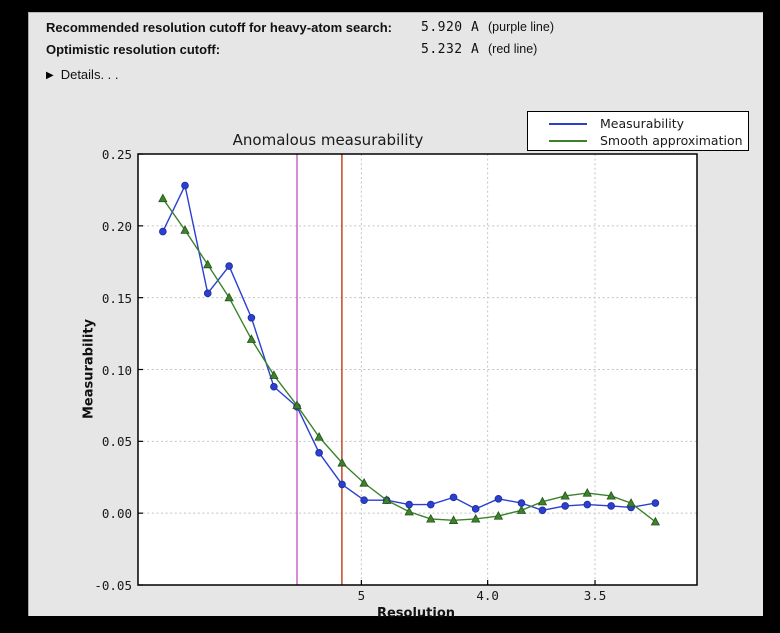 This screenshot has height=633, width=780. Describe the element at coordinates (521, 27) in the screenshot. I see `recommended-cutoff-note: (purple line)` at that location.